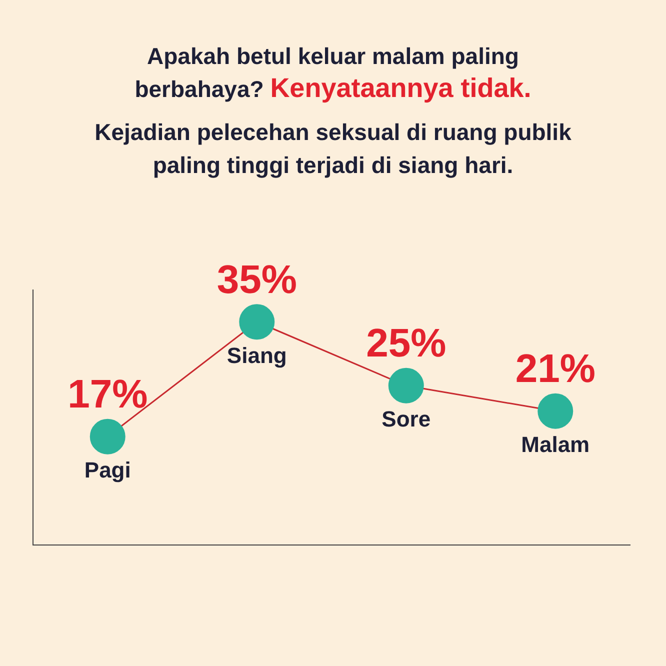 The height and width of the screenshot is (666, 666). I want to click on chart-subtitle: Kejadian pelecehan seksual di ruang publik paling tinggi terjadi di siang hari., so click(333, 149).